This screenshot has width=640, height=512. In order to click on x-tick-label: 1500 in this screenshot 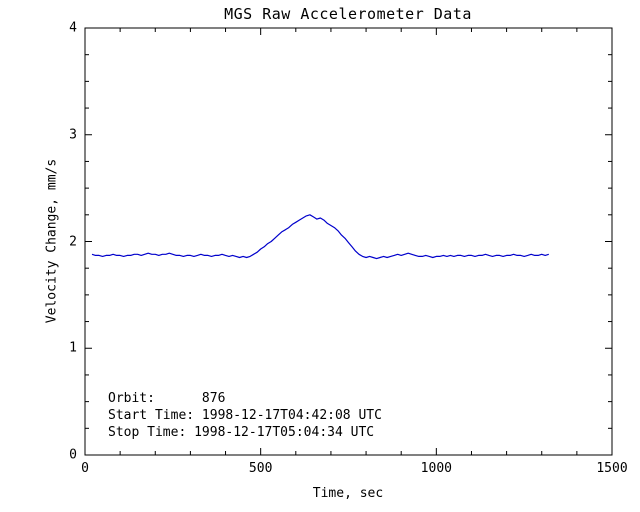, I will do `click(612, 468)`.